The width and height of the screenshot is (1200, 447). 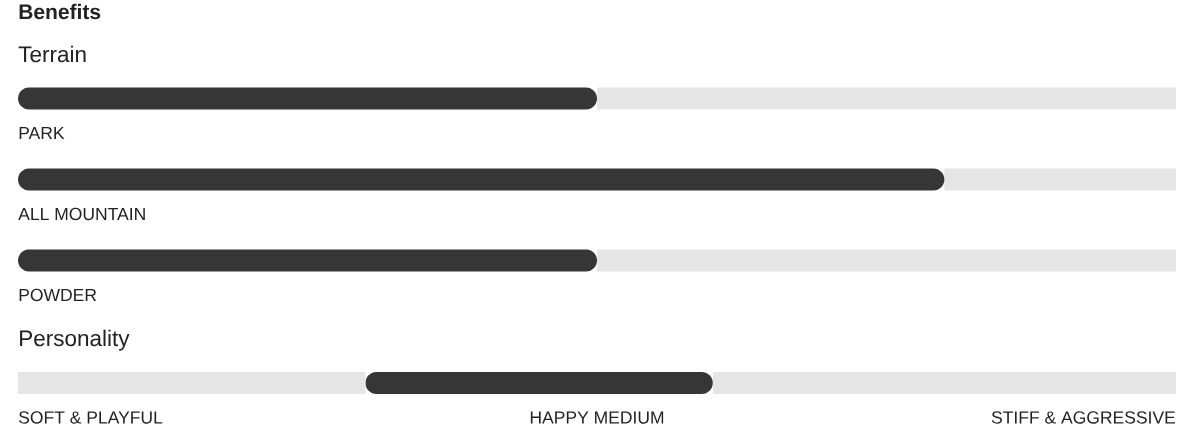 I want to click on y-tick-label: POWDER, so click(x=58, y=295).